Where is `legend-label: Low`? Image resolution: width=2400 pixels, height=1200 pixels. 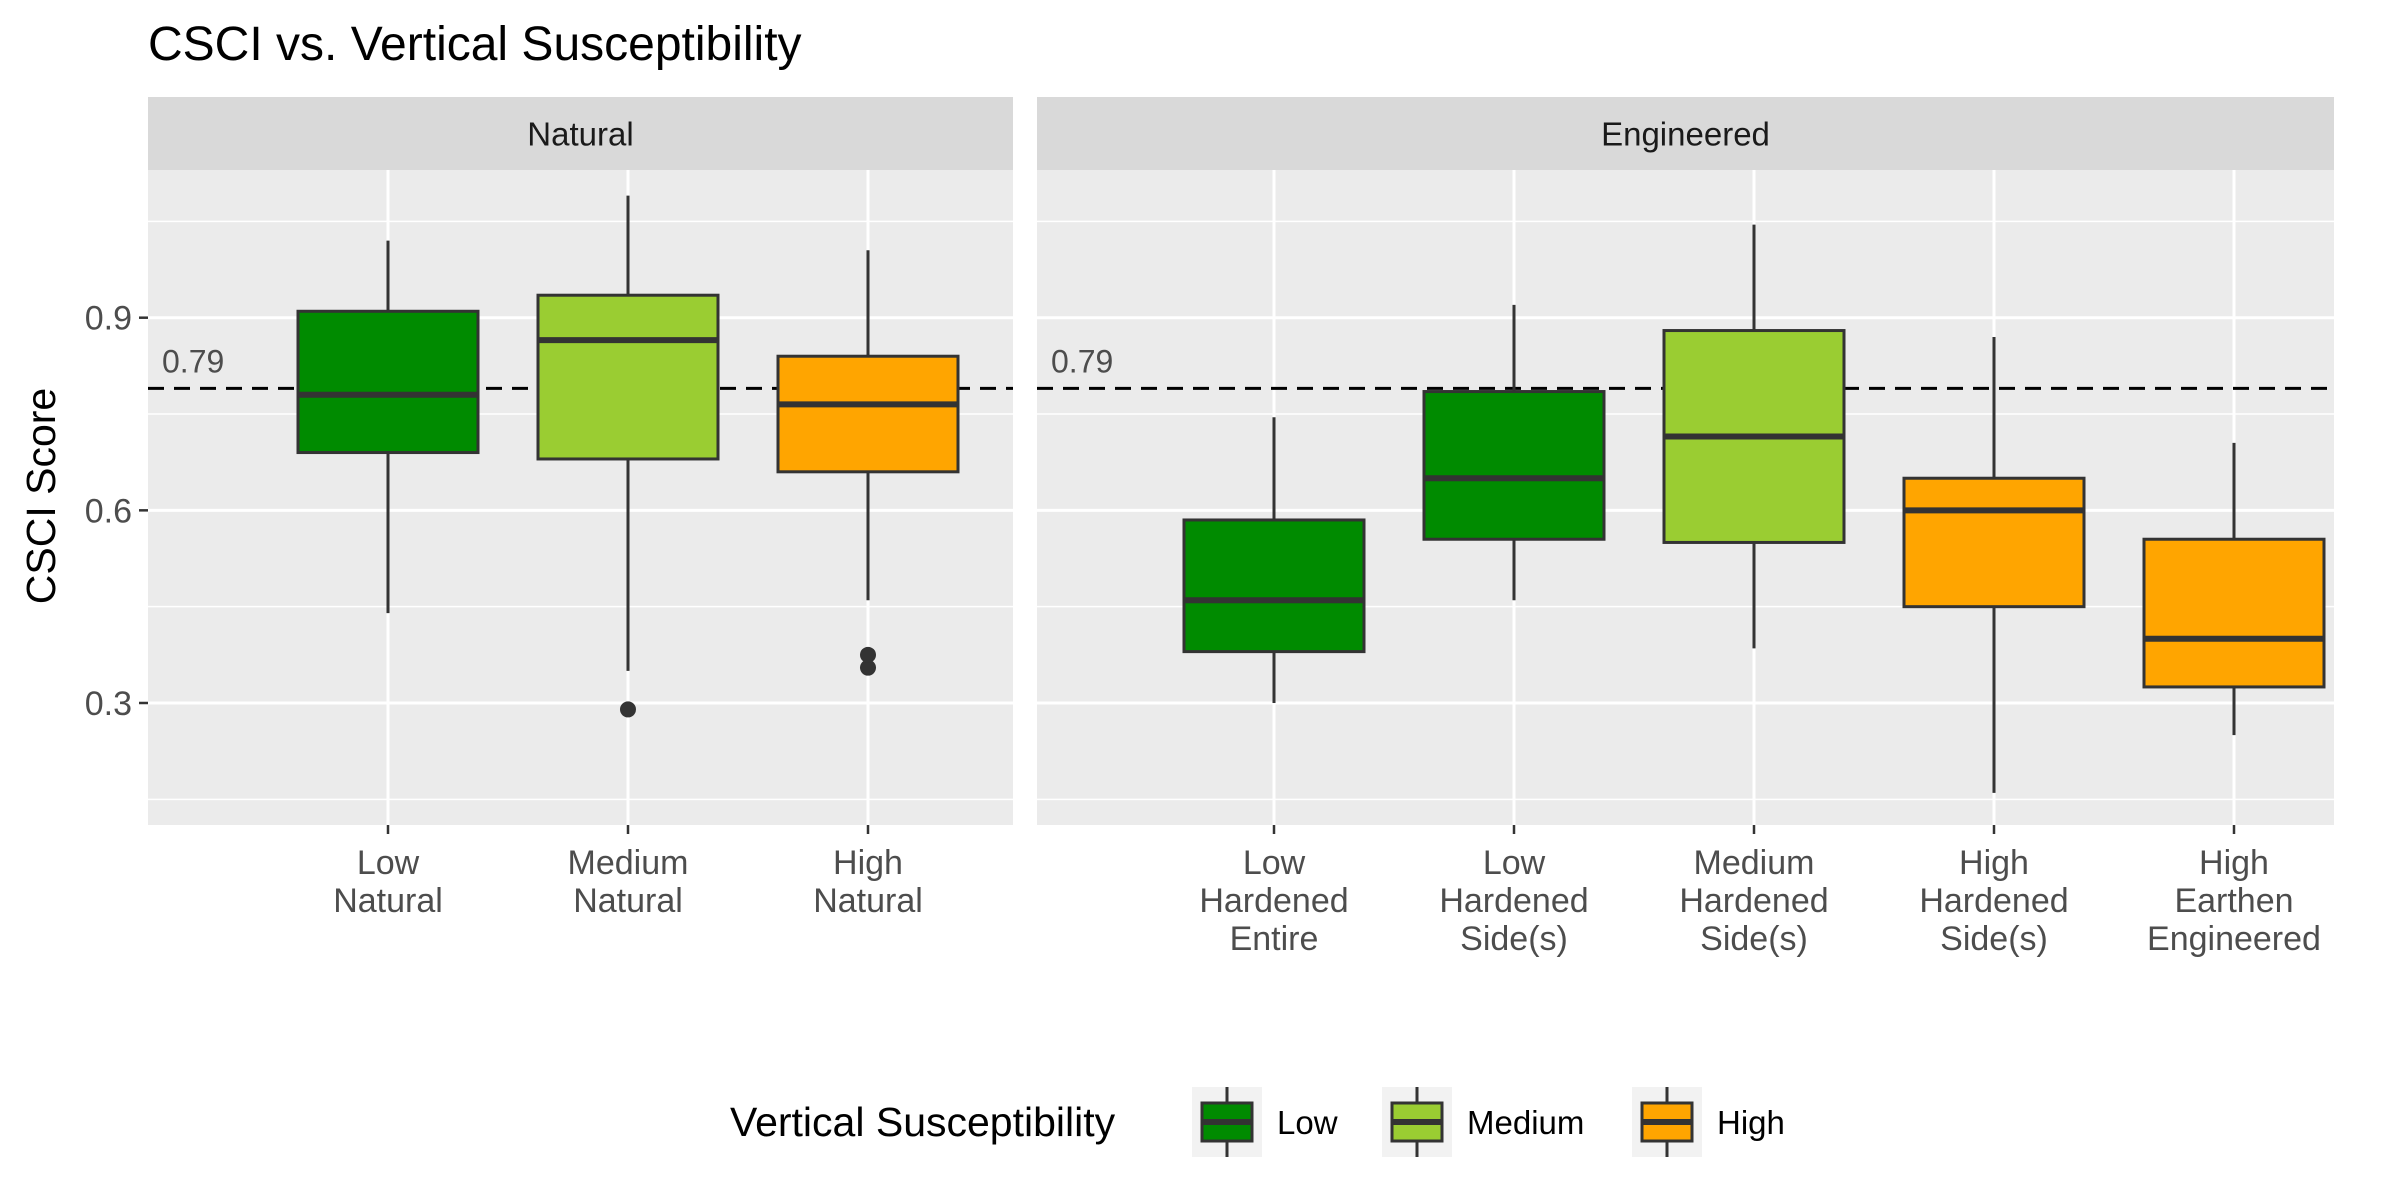
legend-label: Low is located at coordinates (1307, 1122).